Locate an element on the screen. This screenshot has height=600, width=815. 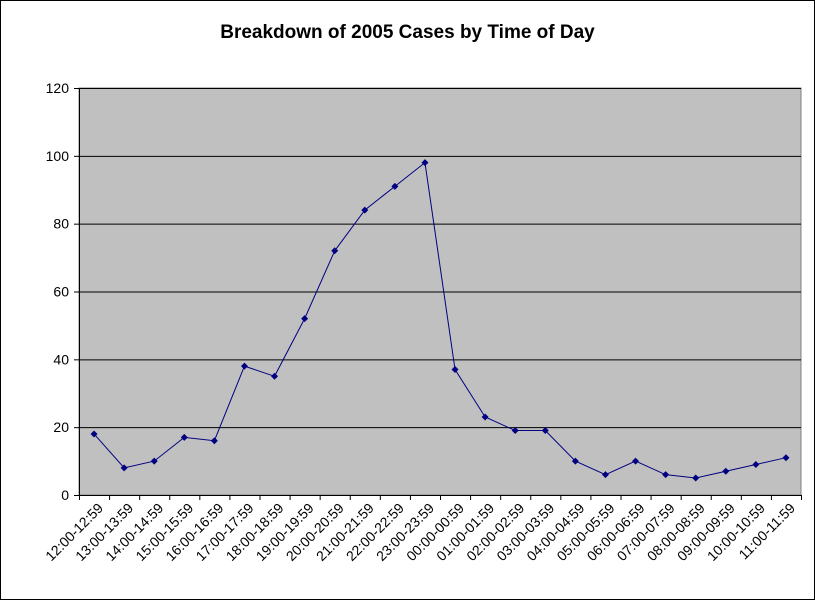
y-tick-label: 80 is located at coordinates (61, 224).